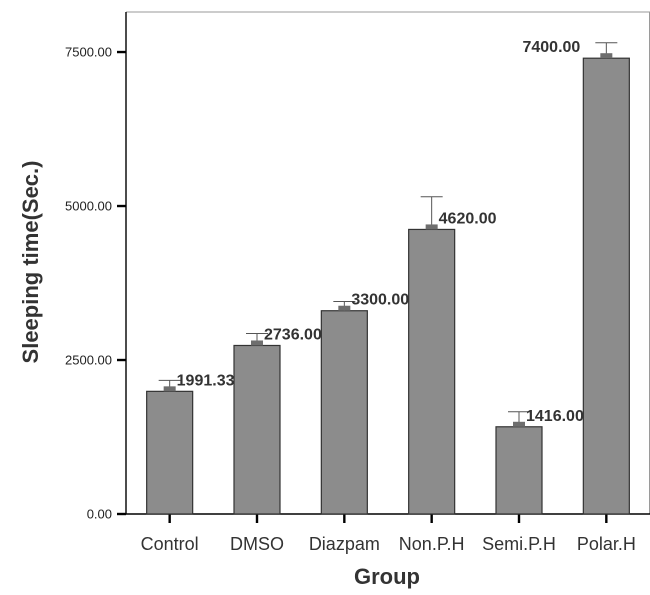  What do you see at coordinates (293, 334) in the screenshot?
I see `data-label: 2736.00` at bounding box center [293, 334].